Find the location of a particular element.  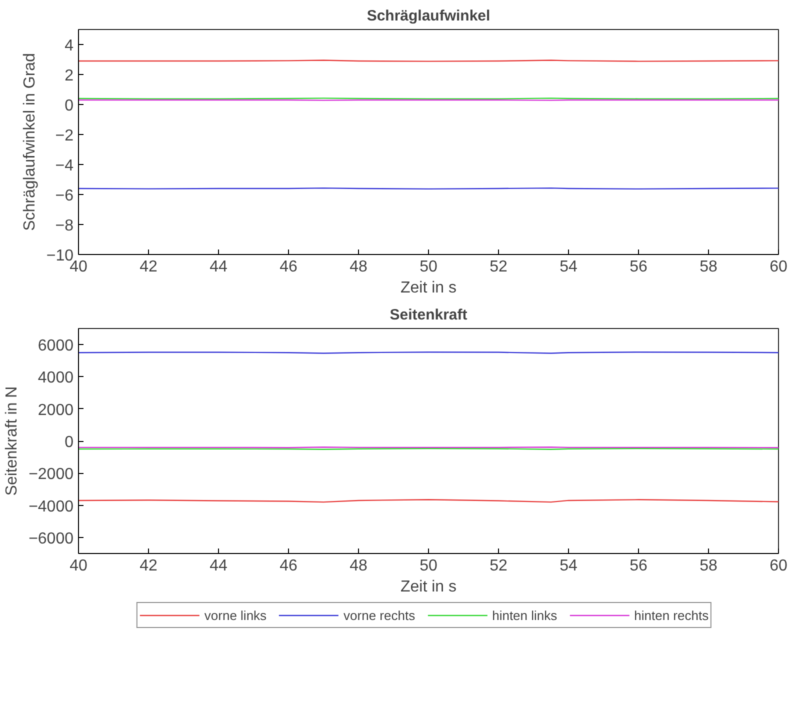

y-tick-label: −6 is located at coordinates (64, 196).